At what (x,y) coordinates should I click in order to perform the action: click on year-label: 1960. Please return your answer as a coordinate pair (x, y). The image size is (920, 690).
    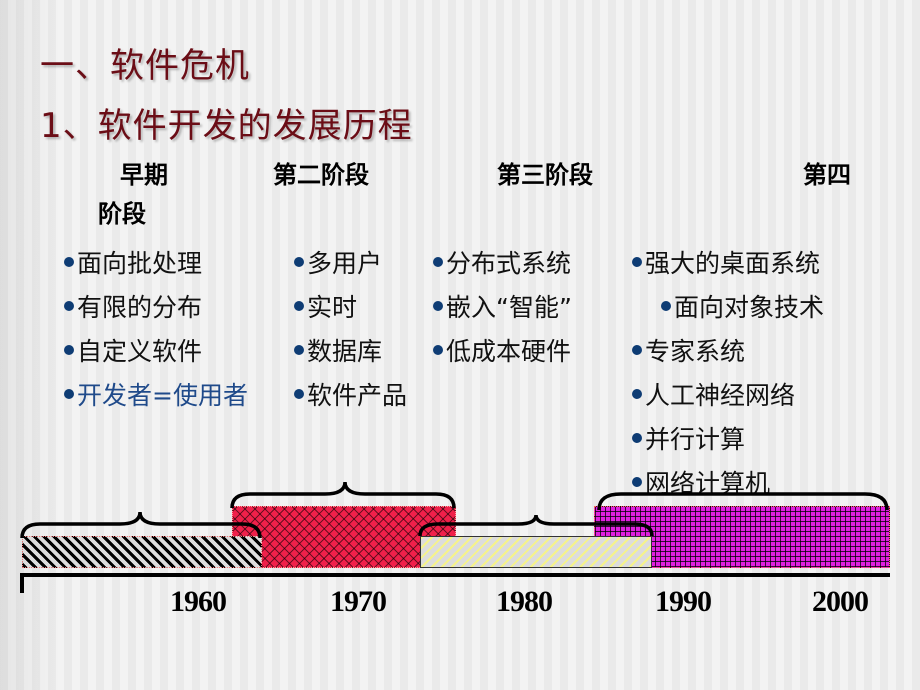
    Looking at the image, I should click on (198, 601).